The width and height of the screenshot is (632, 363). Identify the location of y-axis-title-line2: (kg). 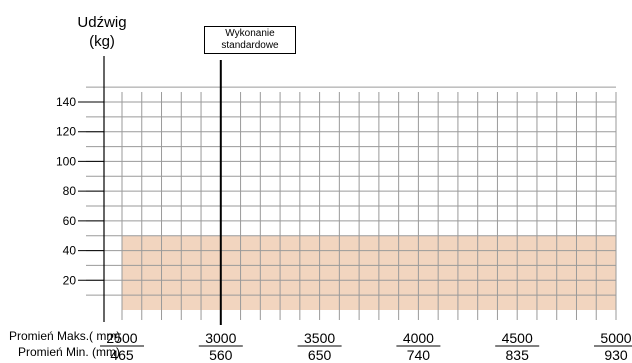
(102, 41).